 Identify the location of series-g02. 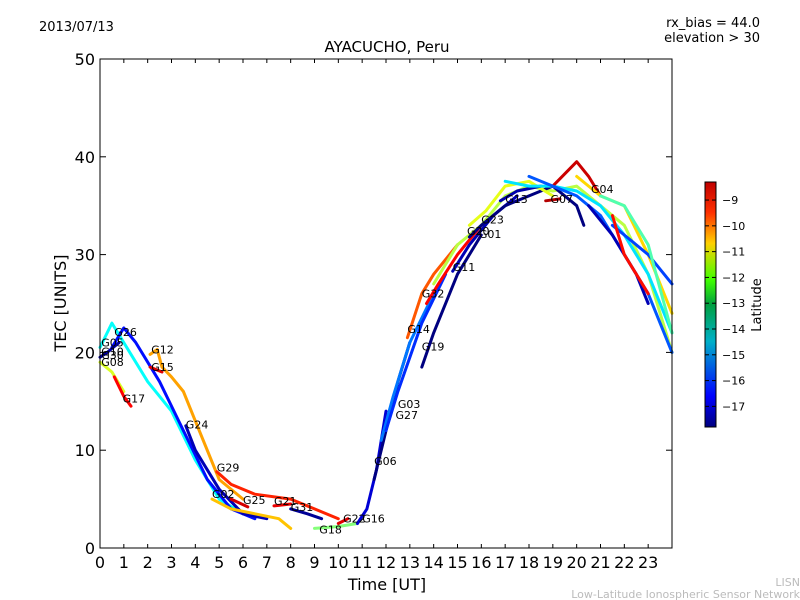
(251, 513).